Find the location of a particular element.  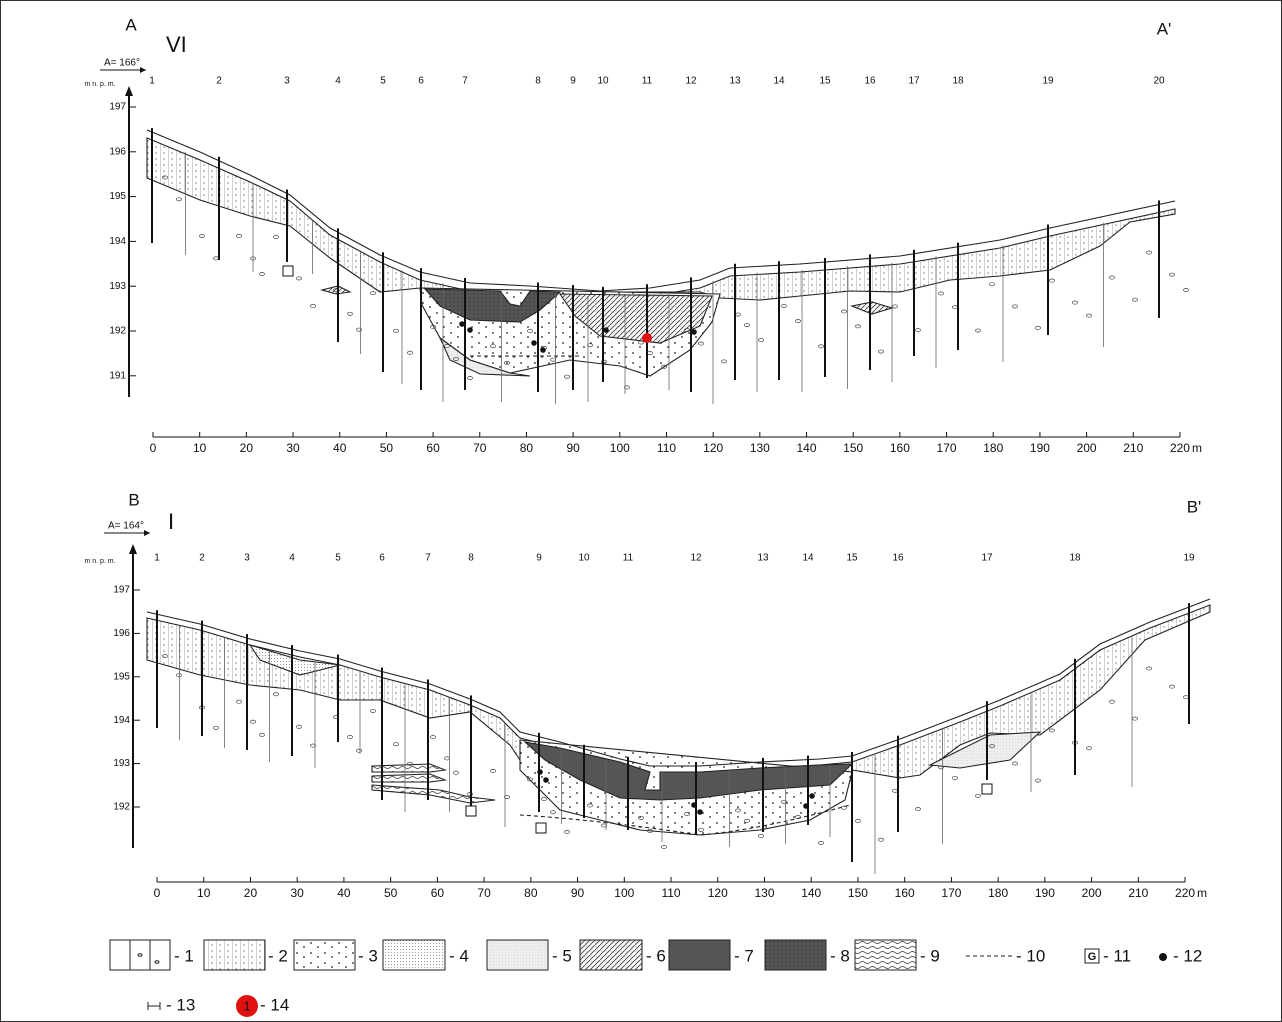

borehole-number: 11 is located at coordinates (628, 558).